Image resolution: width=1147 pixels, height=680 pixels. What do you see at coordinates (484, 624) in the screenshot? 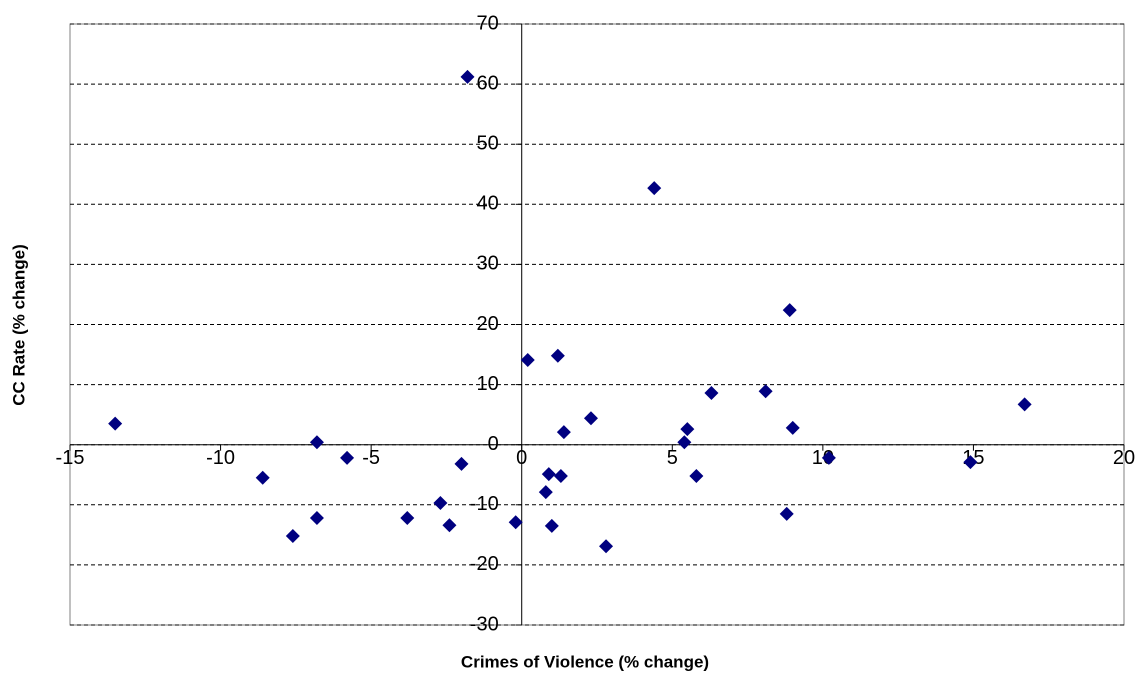
I see `y-tick-label: -30` at bounding box center [484, 624].